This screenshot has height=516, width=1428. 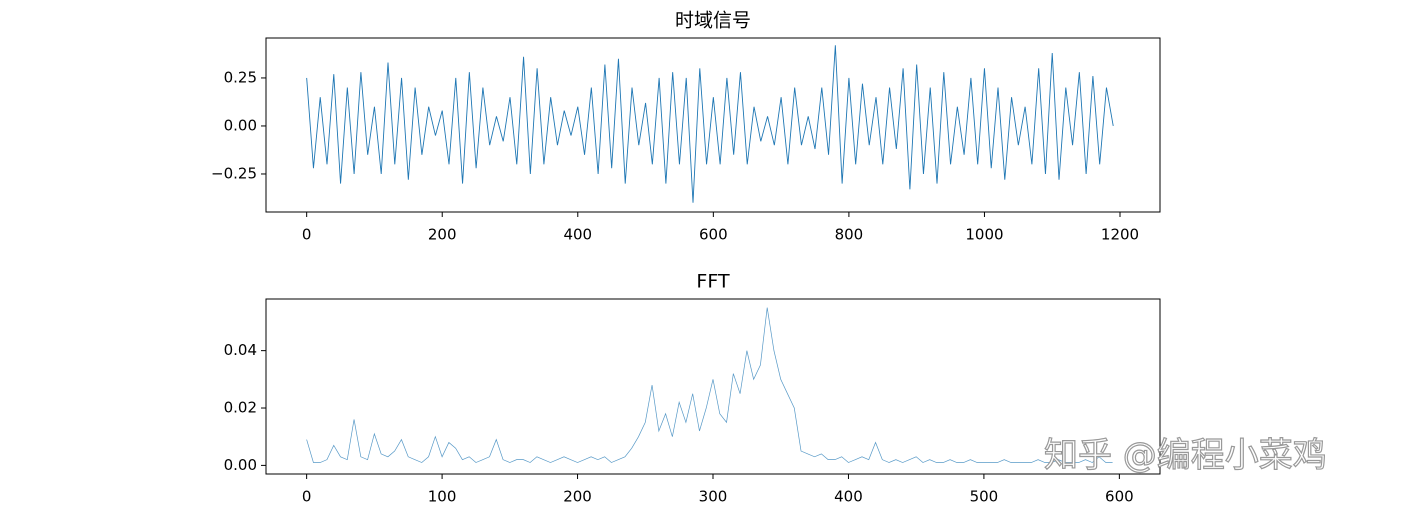 I want to click on x-tick-label: 1200, so click(x=1120, y=235).